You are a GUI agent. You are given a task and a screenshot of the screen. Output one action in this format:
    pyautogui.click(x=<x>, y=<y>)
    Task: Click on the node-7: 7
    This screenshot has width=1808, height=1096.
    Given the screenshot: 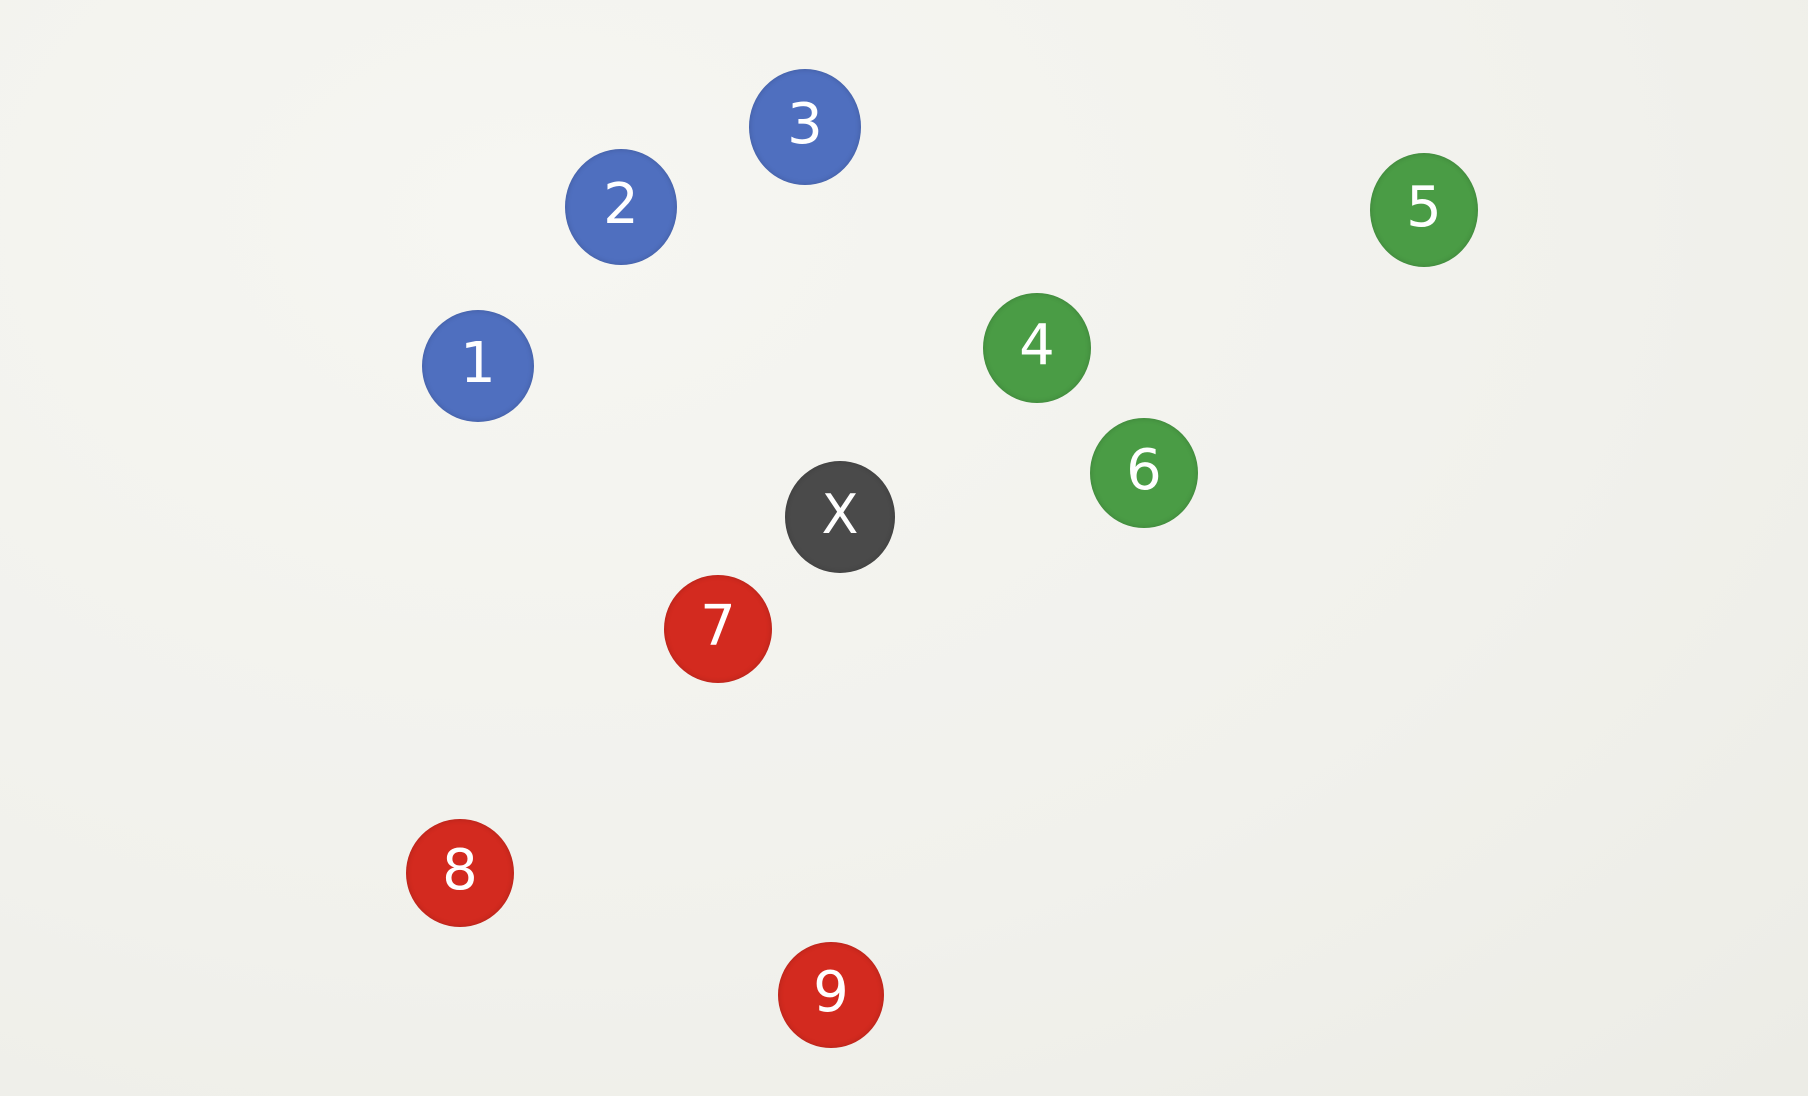 What is the action you would take?
    pyautogui.click(x=718, y=629)
    